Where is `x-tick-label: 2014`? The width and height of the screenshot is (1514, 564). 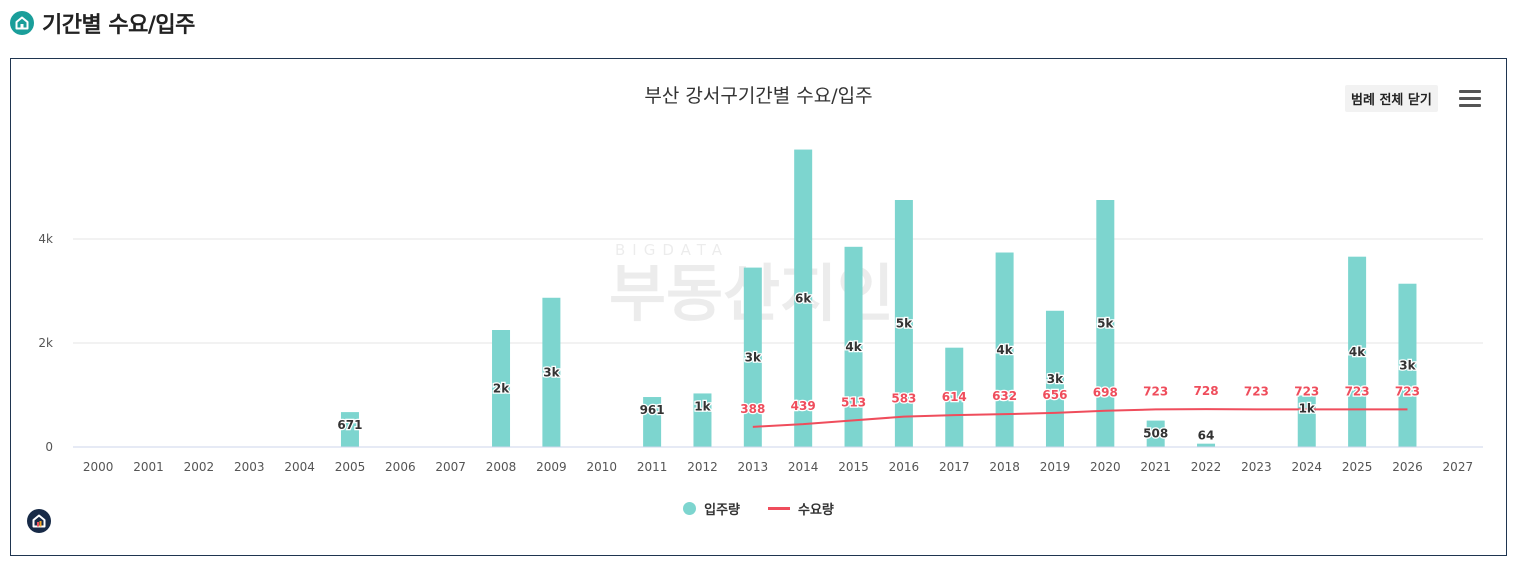
x-tick-label: 2014 is located at coordinates (803, 467).